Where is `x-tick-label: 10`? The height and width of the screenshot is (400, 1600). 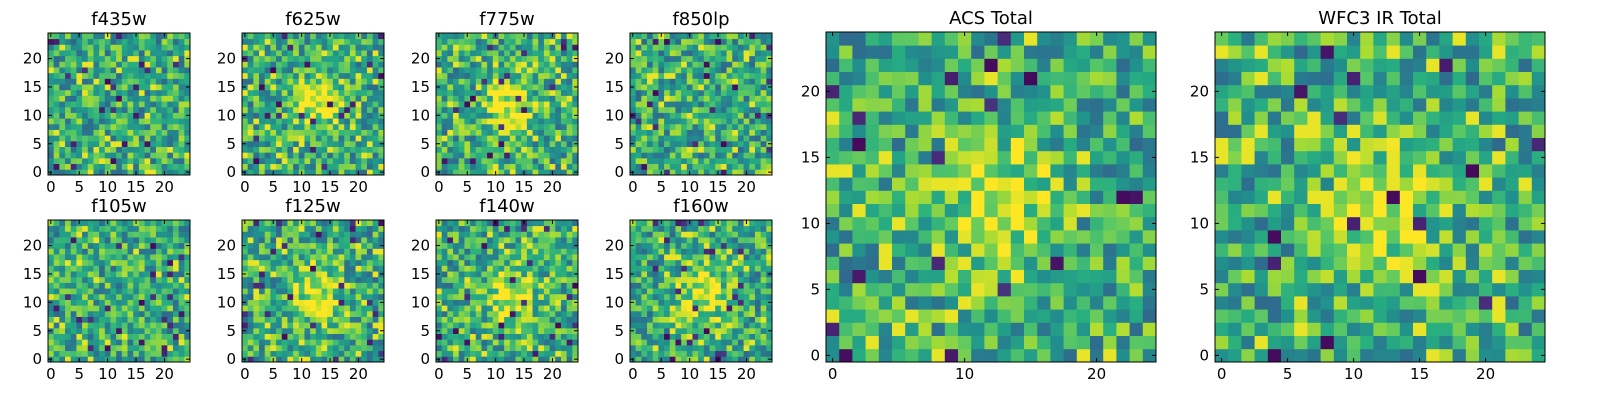
x-tick-label: 10 is located at coordinates (301, 187).